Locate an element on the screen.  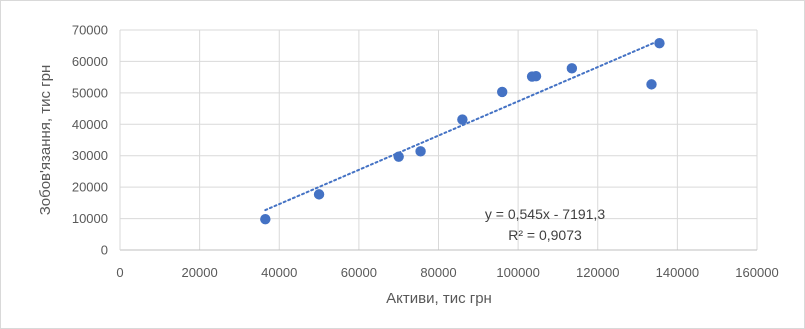
x-tick-label: 140000 is located at coordinates (677, 272).